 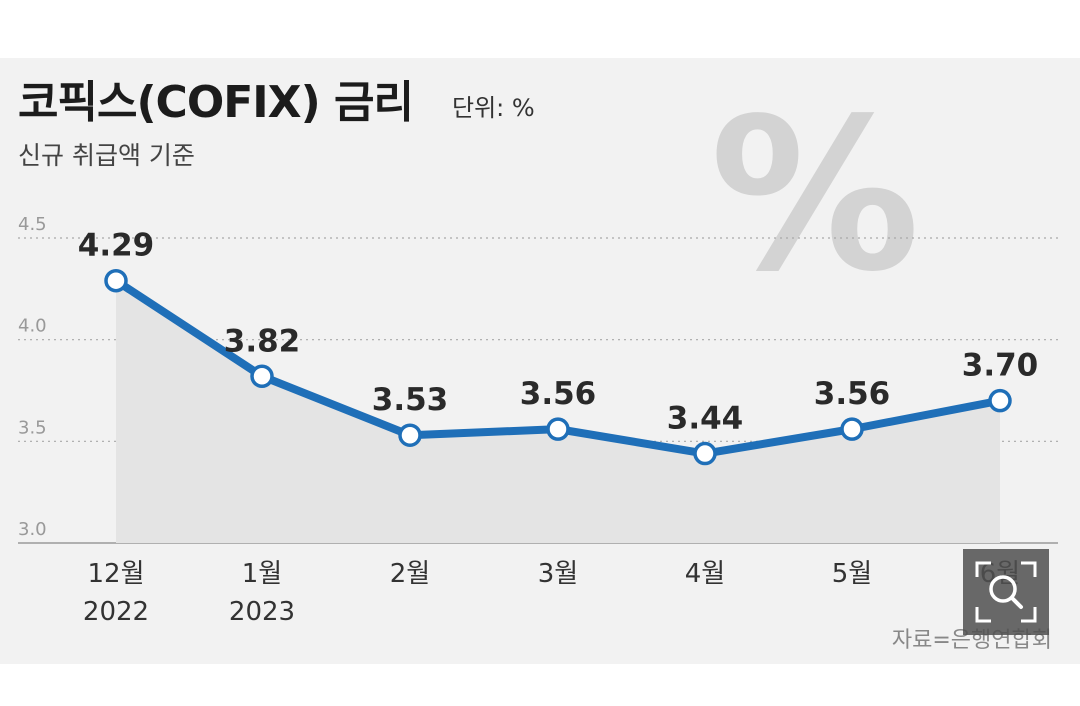 I want to click on data-label: 3.70, so click(x=1000, y=366).